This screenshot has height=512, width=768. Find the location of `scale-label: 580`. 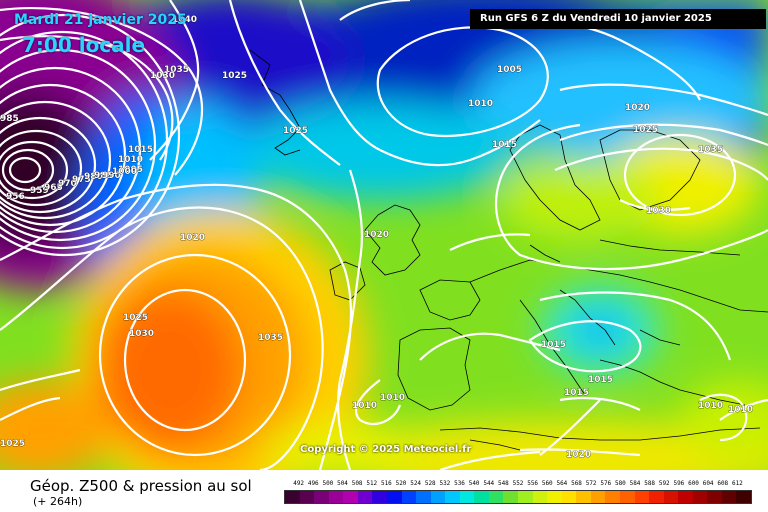

scale-label: 580 is located at coordinates (620, 483).